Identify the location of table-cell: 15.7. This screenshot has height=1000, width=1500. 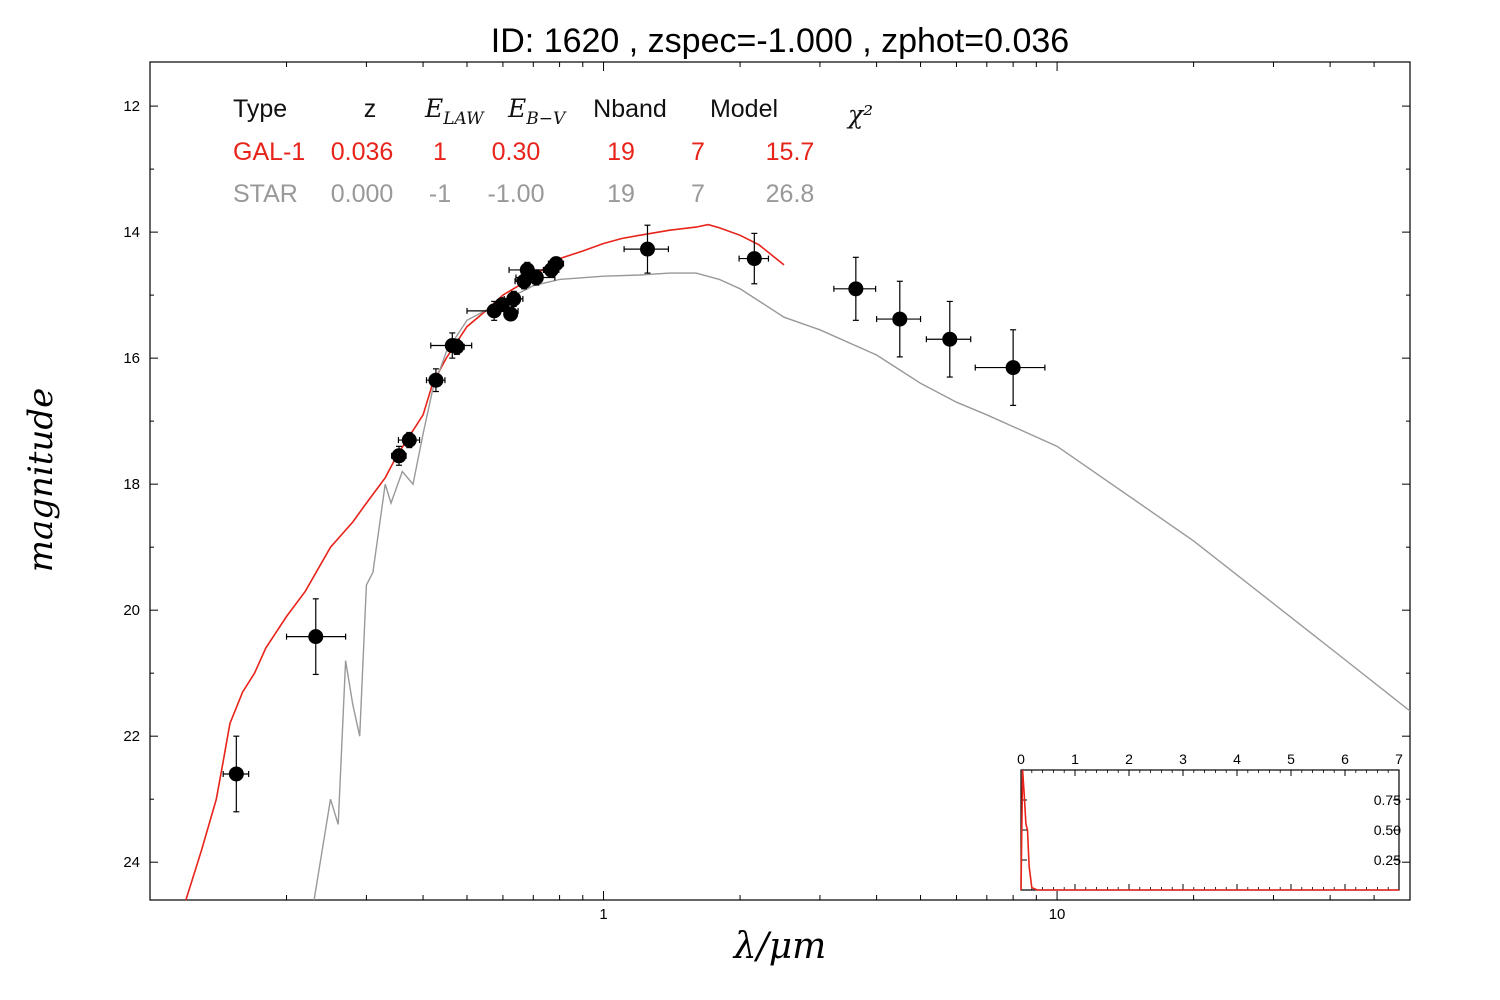
(790, 152).